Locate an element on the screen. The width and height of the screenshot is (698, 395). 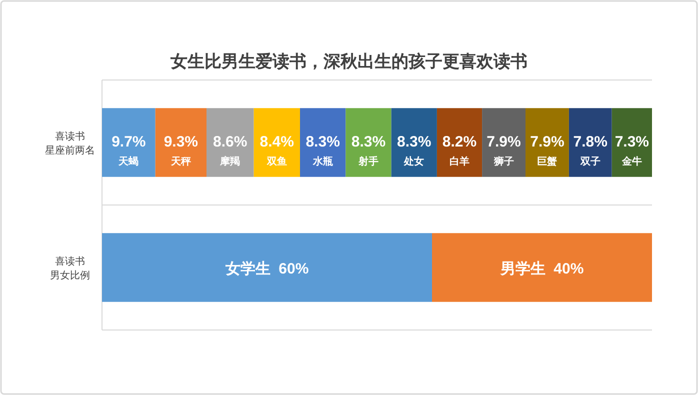
data-label: 8.6% is located at coordinates (230, 142).